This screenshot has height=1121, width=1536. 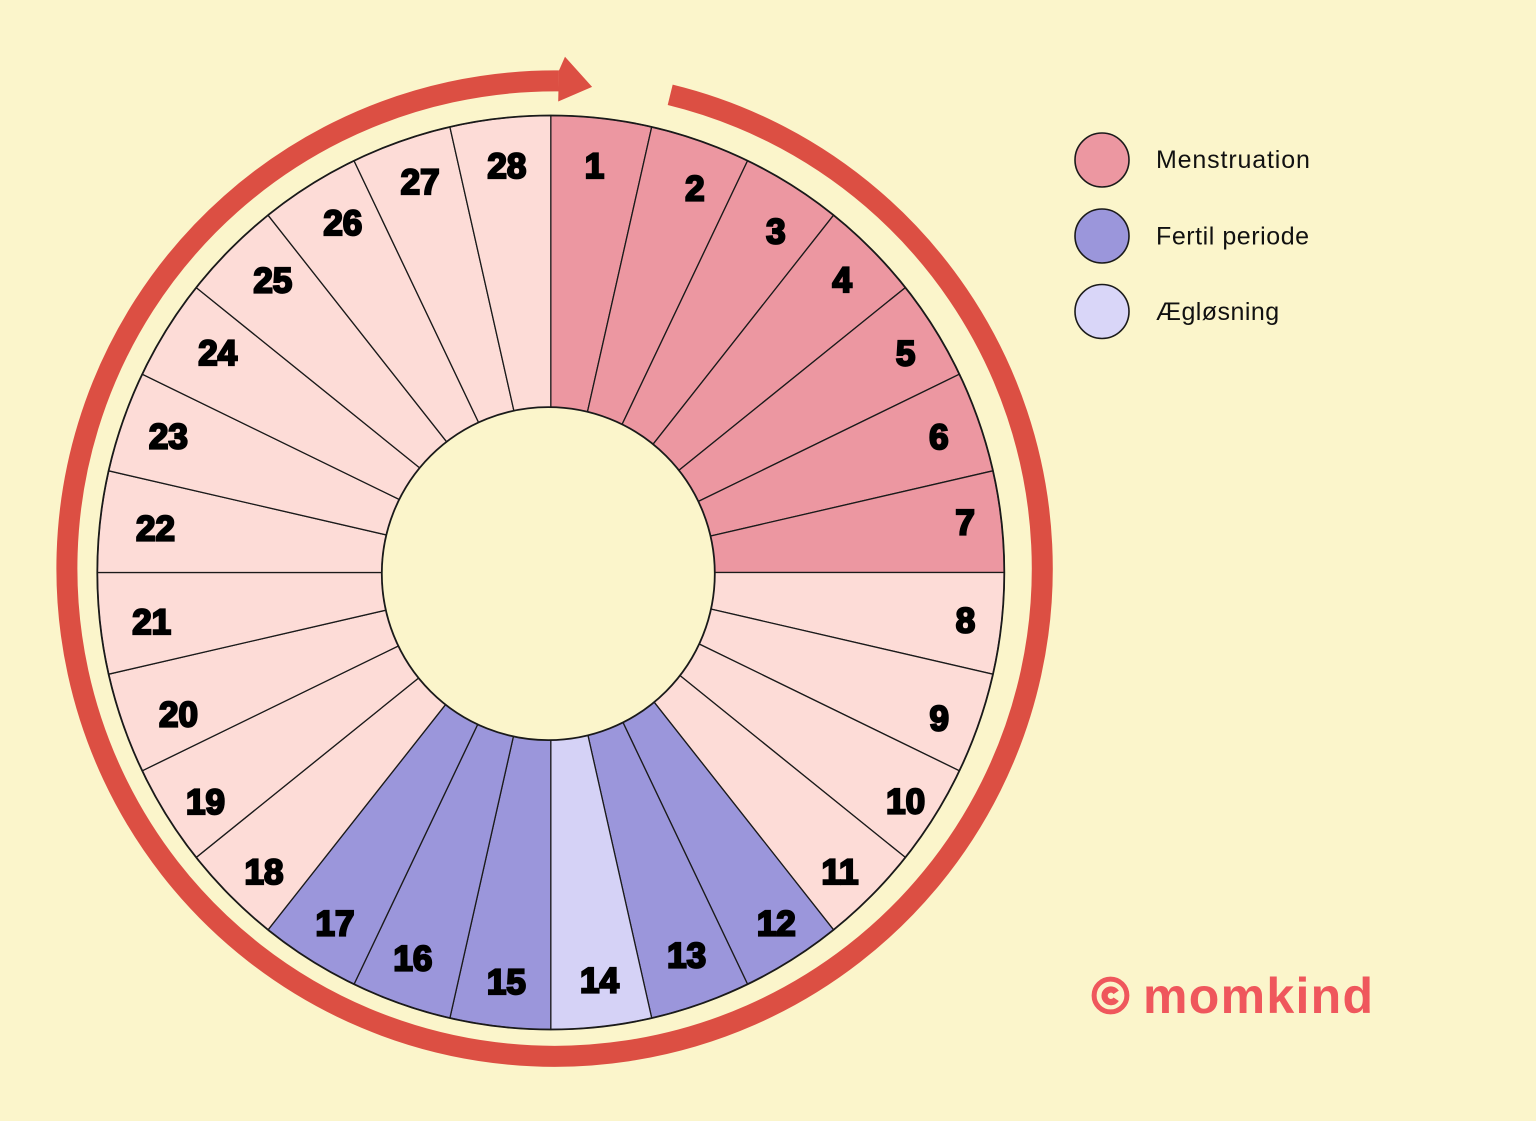 I want to click on svg-text: 18, so click(x=264, y=872).